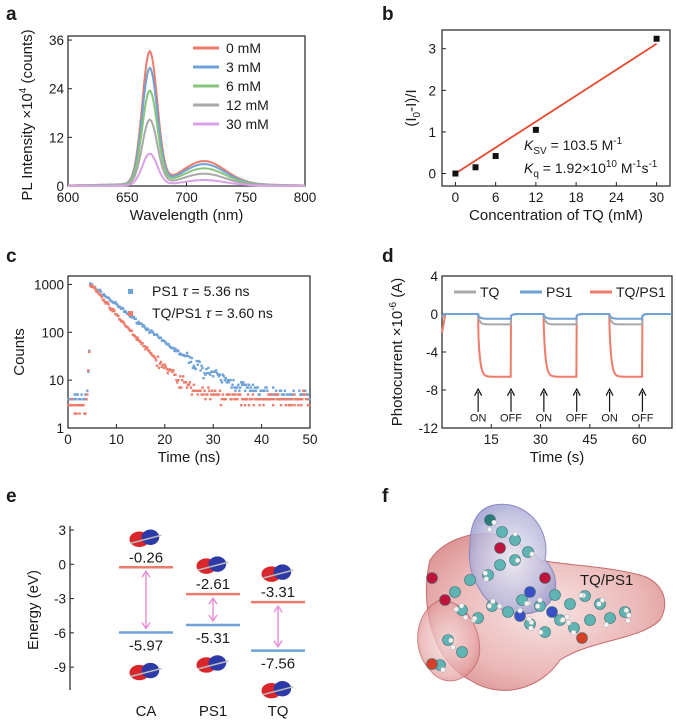 The image size is (676, 726). Describe the element at coordinates (146, 646) in the screenshot. I see `homo-value: -5.97` at that location.